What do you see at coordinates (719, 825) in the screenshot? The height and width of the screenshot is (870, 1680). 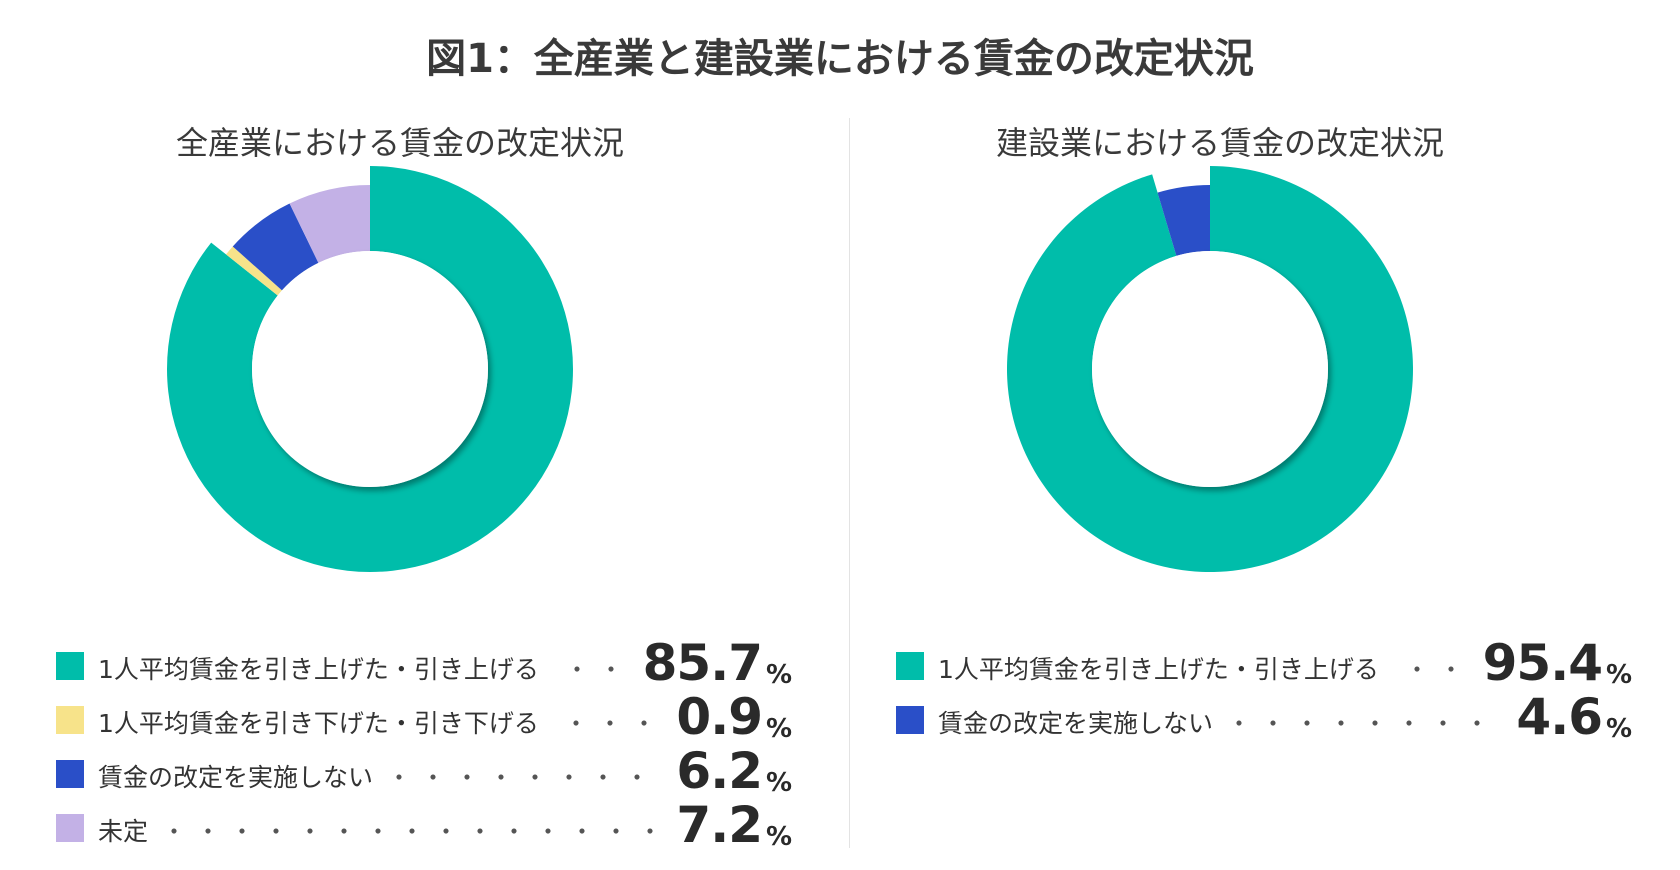 I see `legend-value: 7.2` at bounding box center [719, 825].